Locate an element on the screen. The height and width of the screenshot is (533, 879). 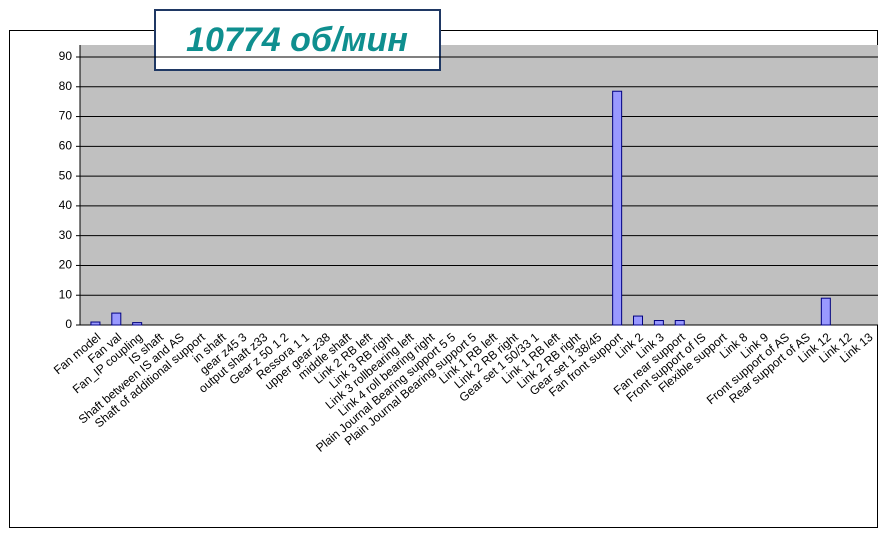
y-tick-label: 10 is located at coordinates (66, 294).